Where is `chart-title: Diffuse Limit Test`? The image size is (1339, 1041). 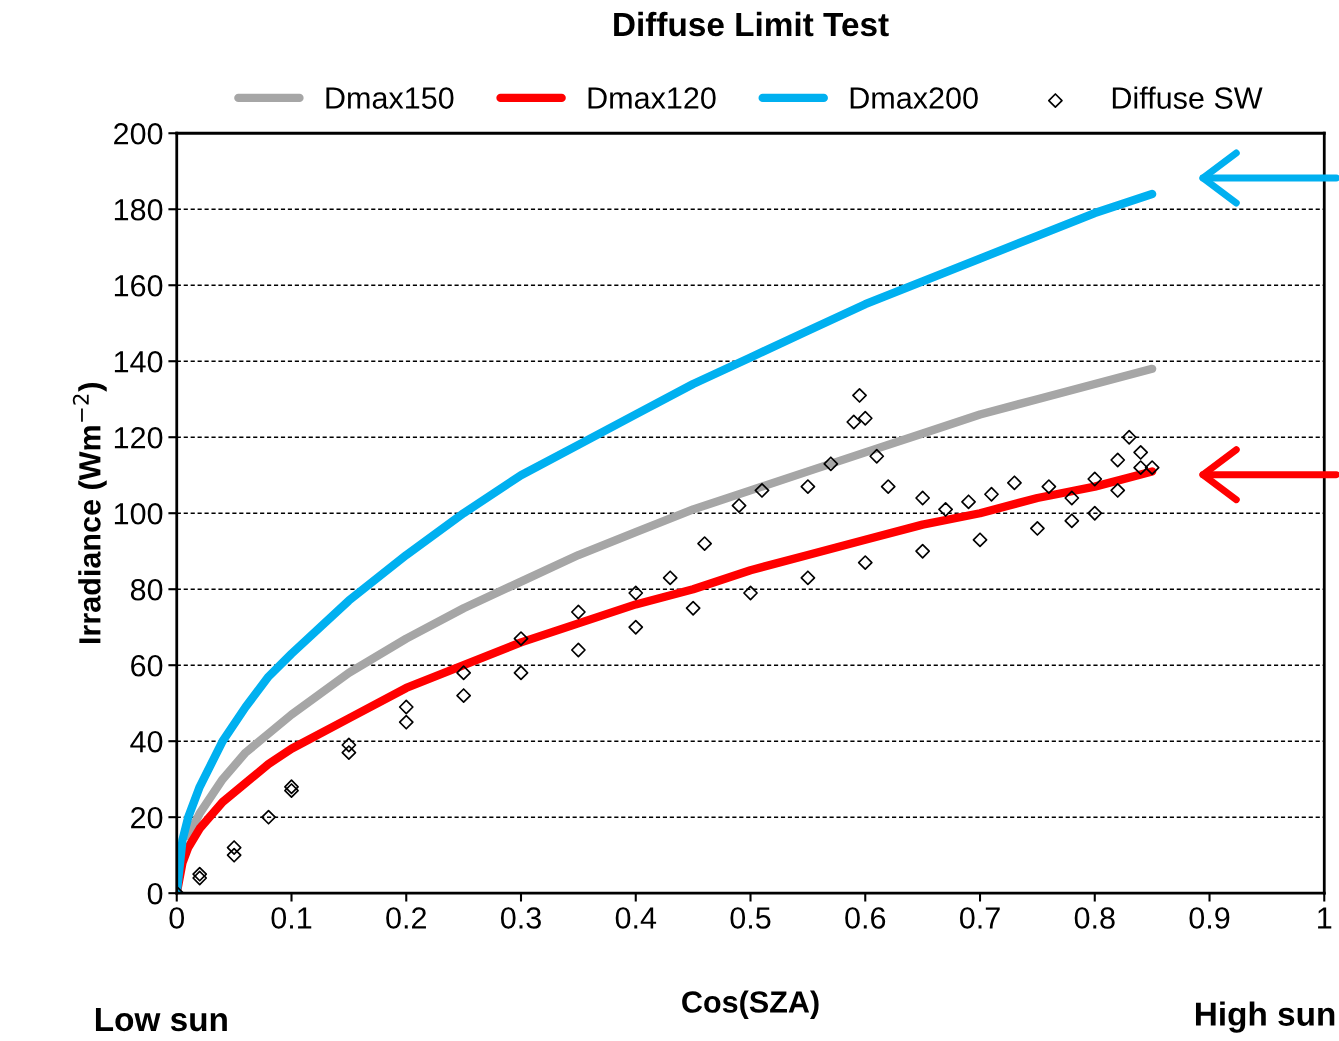
chart-title: Diffuse Limit Test is located at coordinates (751, 24).